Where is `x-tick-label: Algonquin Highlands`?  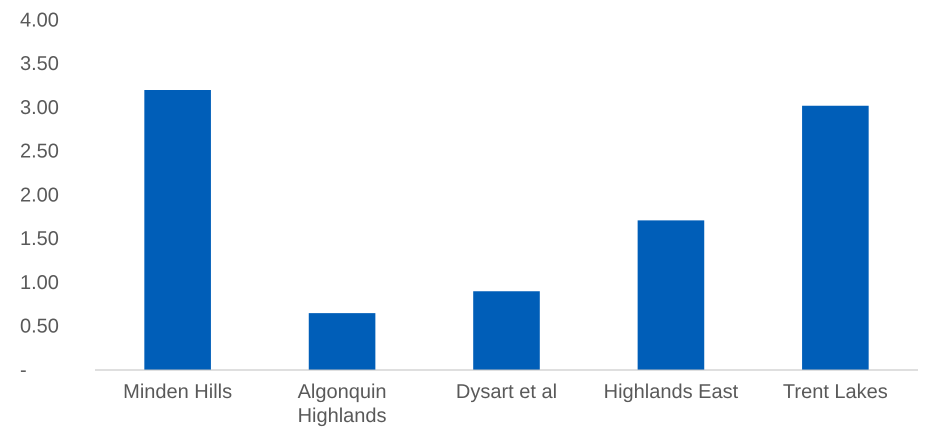
x-tick-label: Algonquin Highlands is located at coordinates (342, 404).